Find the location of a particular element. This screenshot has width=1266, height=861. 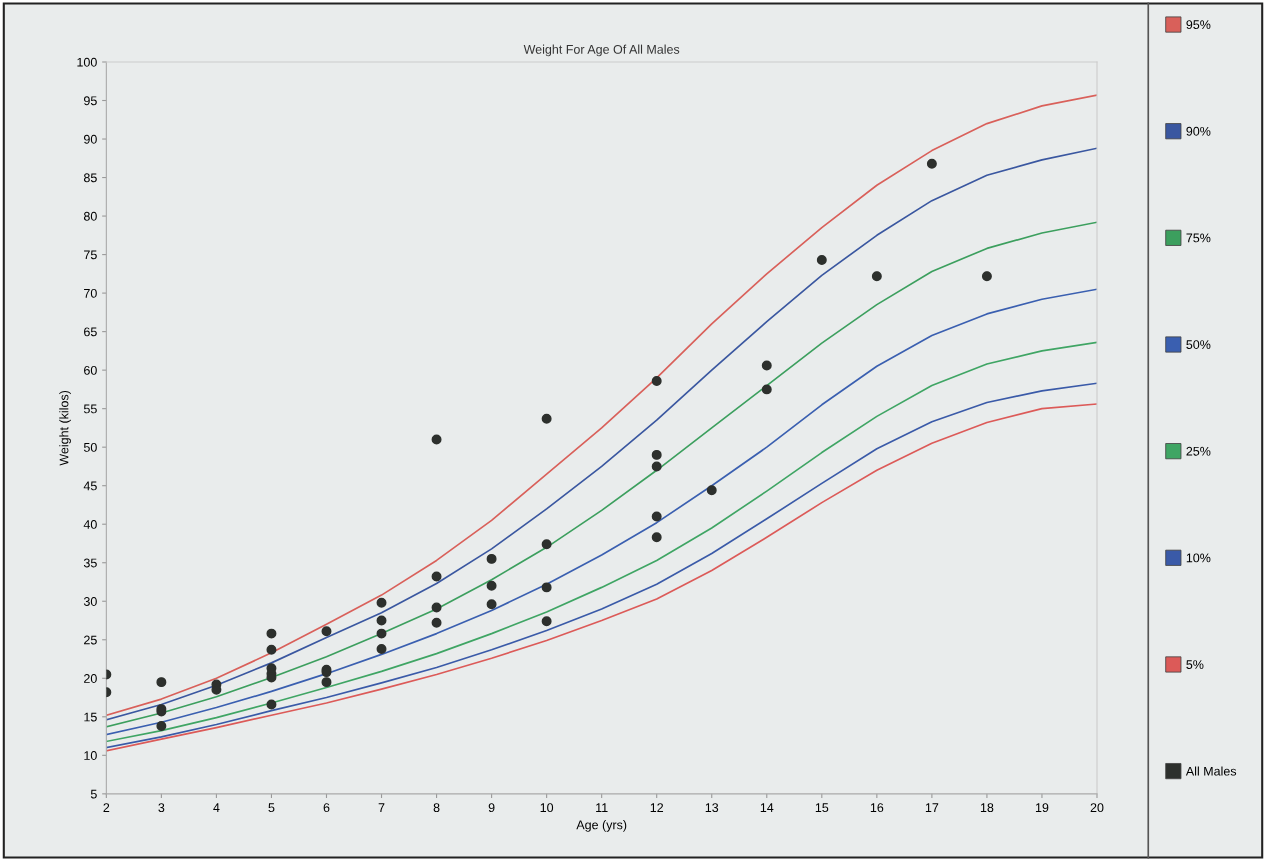

y-tick-label: 40 is located at coordinates (90, 524).